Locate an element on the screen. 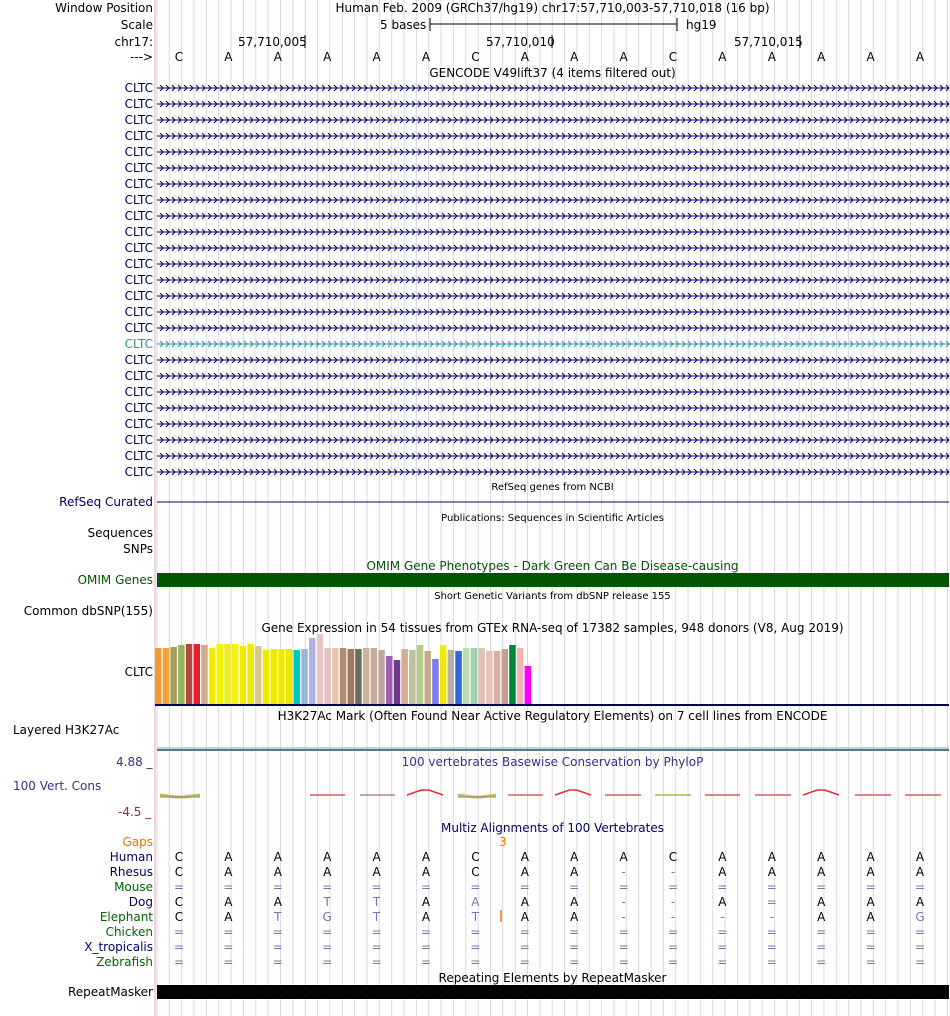 Image resolution: width=950 pixels, height=1016 pixels. omim-label: OMIM Genes is located at coordinates (115, 580).